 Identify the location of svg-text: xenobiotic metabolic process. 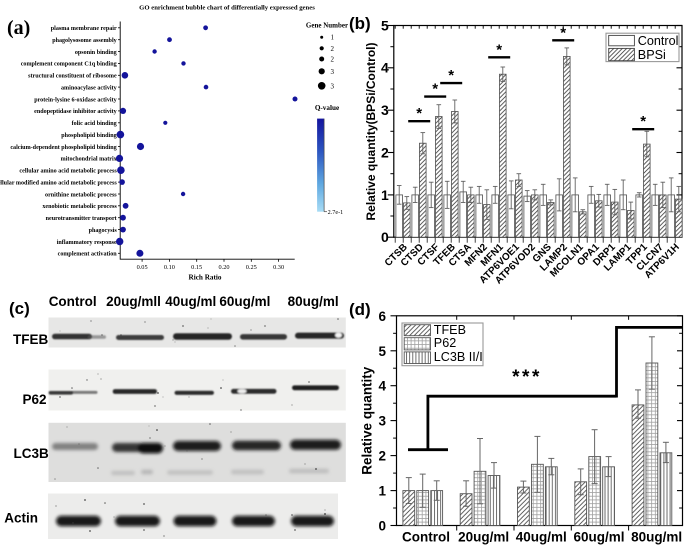
(79, 207).